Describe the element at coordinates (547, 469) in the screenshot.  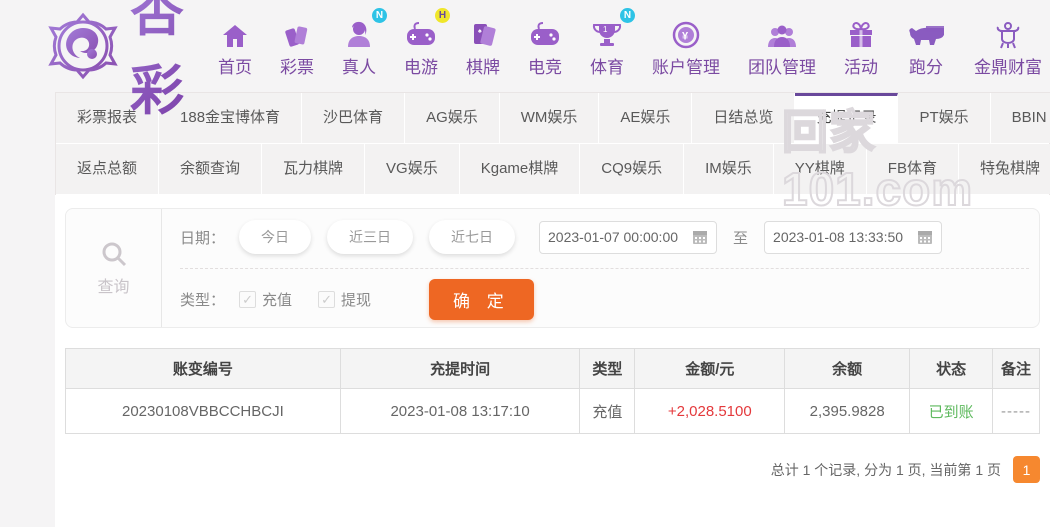
I see `pagination: 总计 1 个记录, 分为 1 页, 当前第 1 页 1` at that location.